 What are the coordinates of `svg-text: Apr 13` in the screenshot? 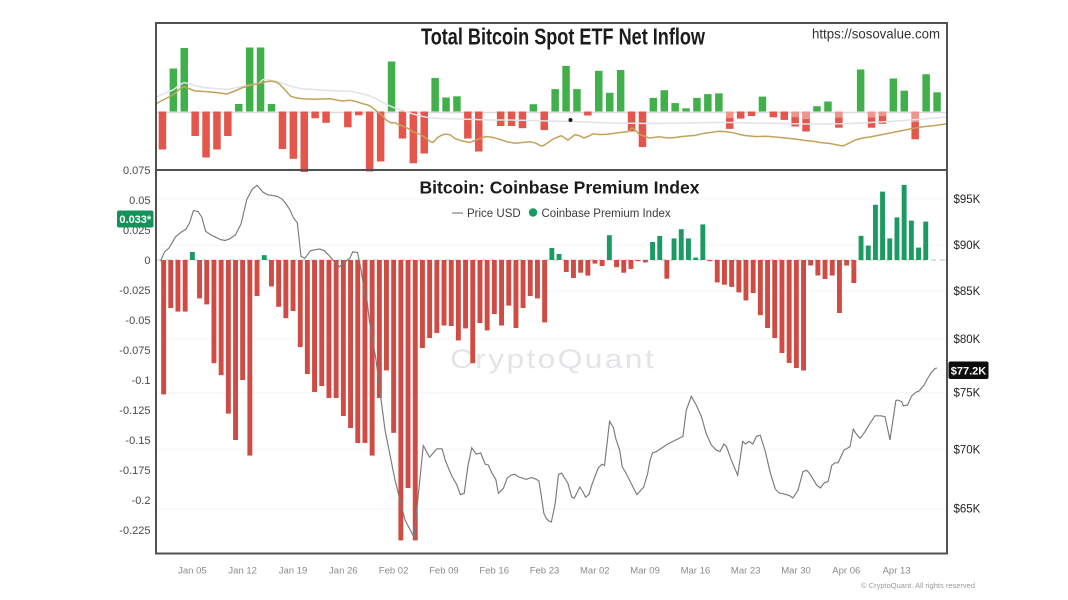 It's located at (897, 571).